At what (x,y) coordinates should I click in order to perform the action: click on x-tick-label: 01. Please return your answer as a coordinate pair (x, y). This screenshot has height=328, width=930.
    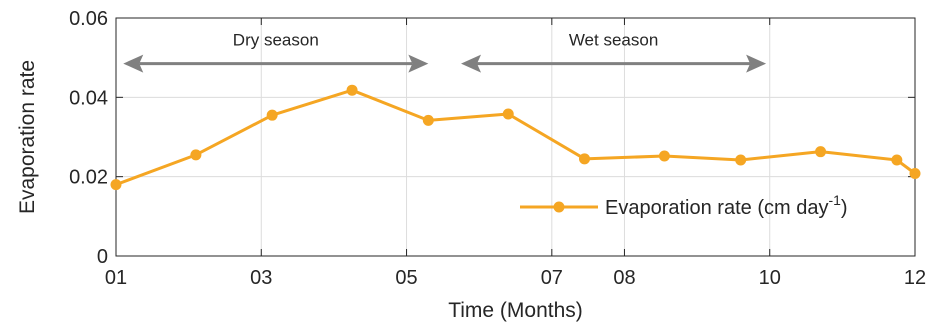
    Looking at the image, I should click on (116, 278).